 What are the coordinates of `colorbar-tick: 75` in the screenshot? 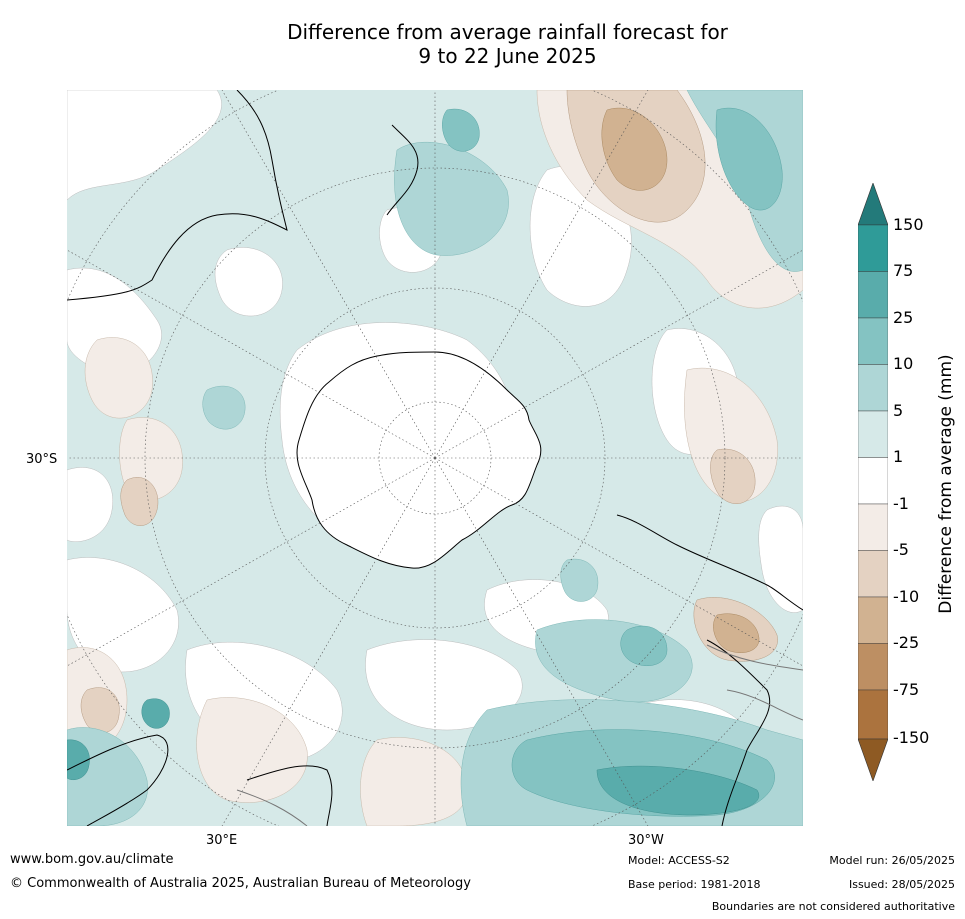 It's located at (903, 270).